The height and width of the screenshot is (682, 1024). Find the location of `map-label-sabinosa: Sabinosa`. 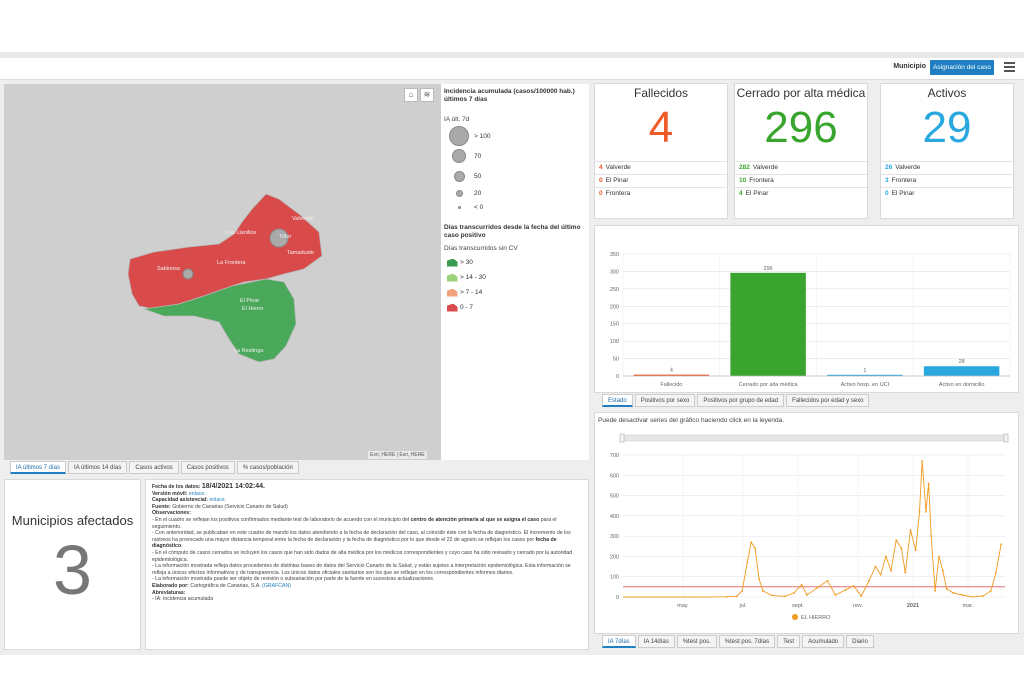

map-label-sabinosa: Sabinosa is located at coordinates (169, 269).